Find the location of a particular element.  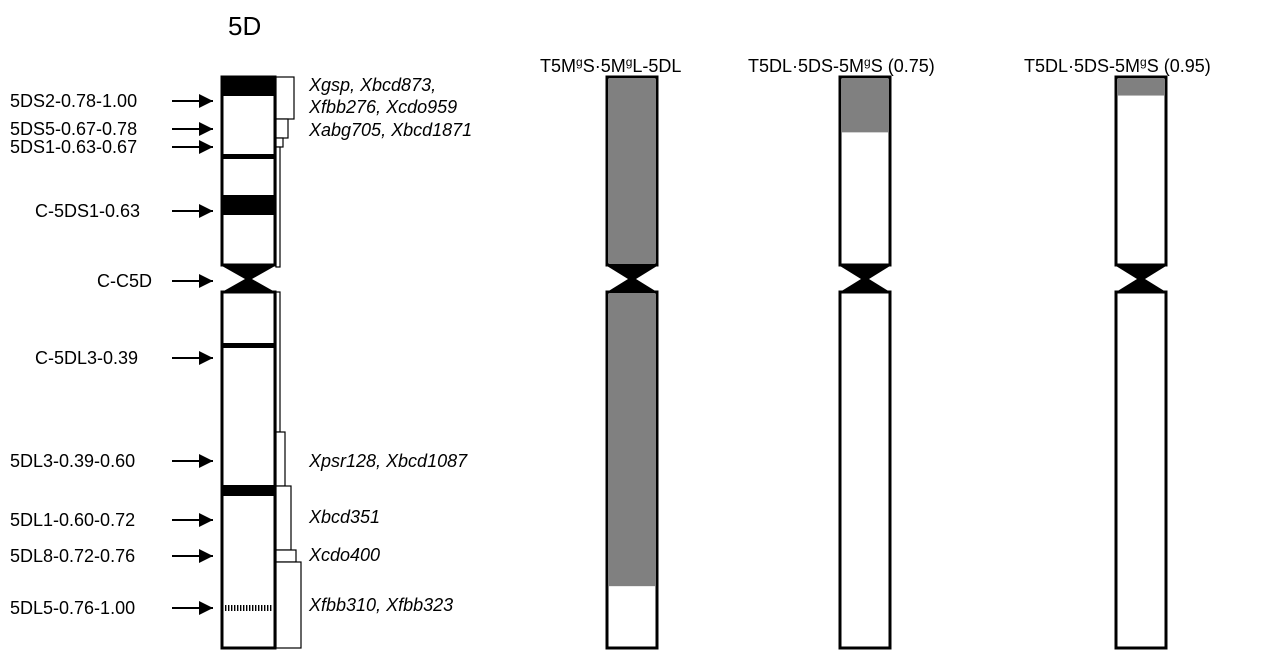

bin-label: 5DL3-0.39-0.60 is located at coordinates (72, 461).